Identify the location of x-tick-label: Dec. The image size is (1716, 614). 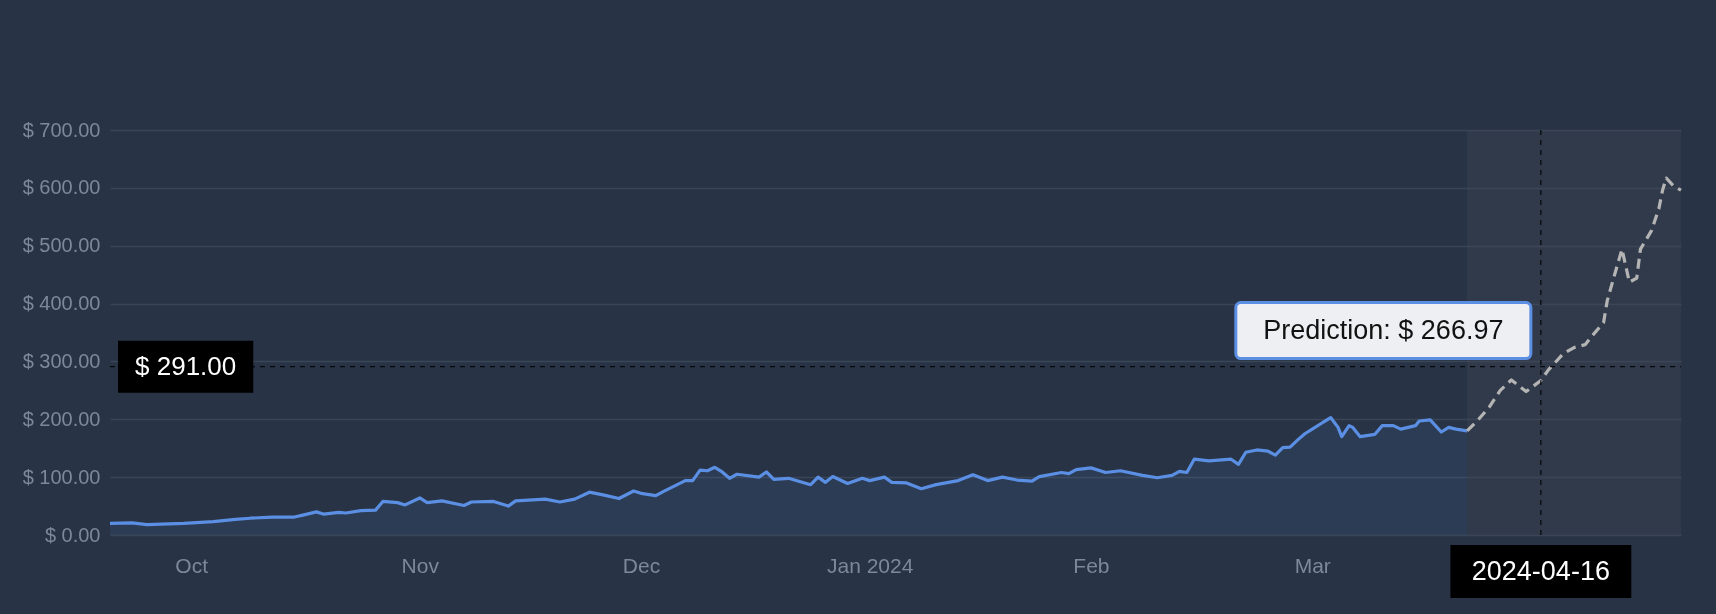
(641, 565).